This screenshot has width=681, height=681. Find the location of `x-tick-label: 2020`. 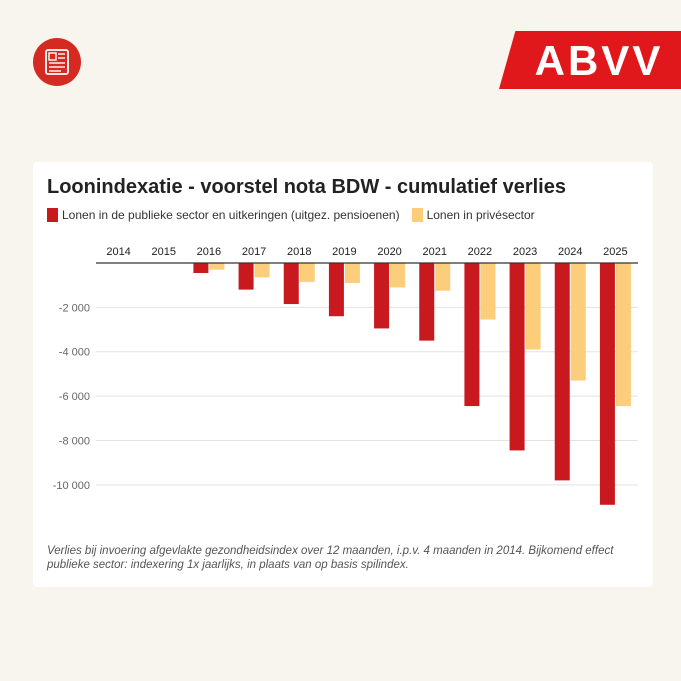

x-tick-label: 2020 is located at coordinates (389, 252).